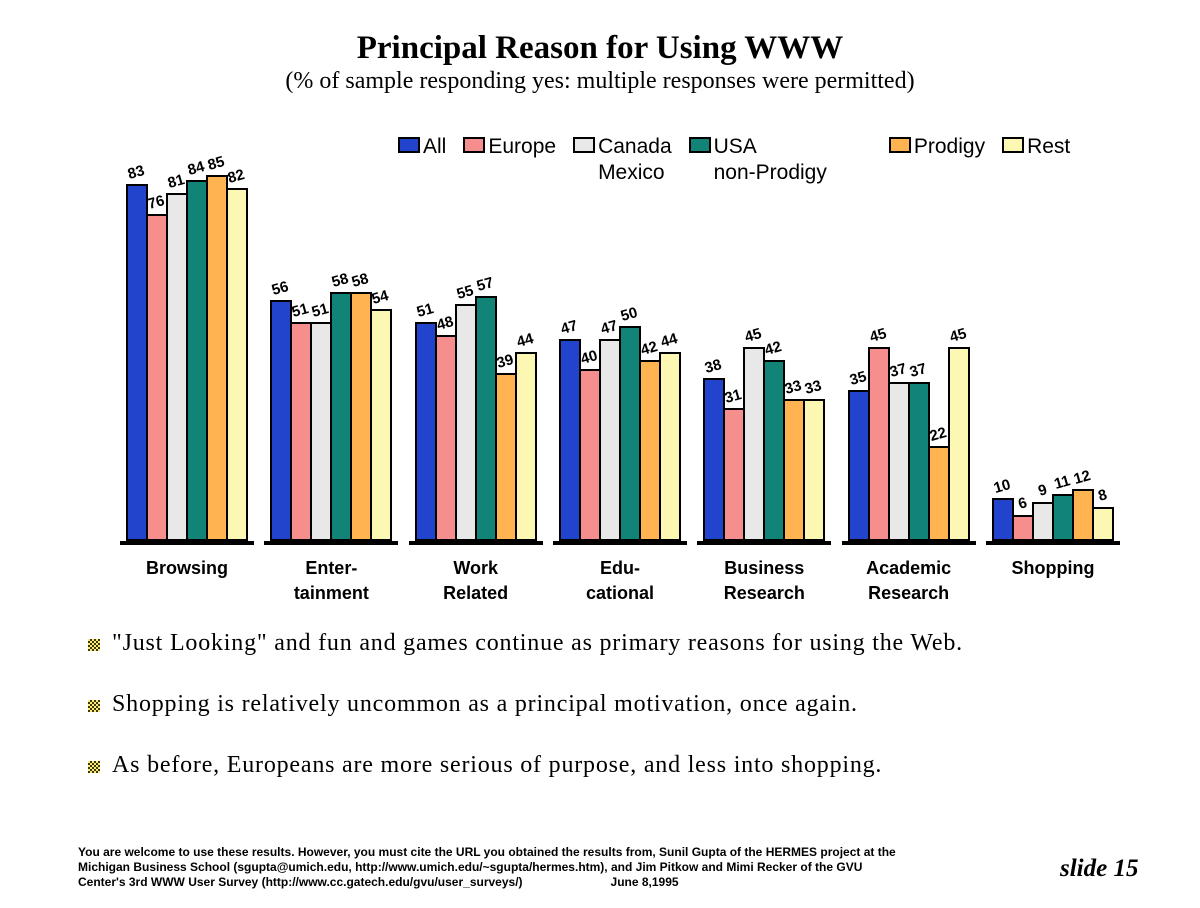  I want to click on bar-value-rest-business-research: 33, so click(813, 387).